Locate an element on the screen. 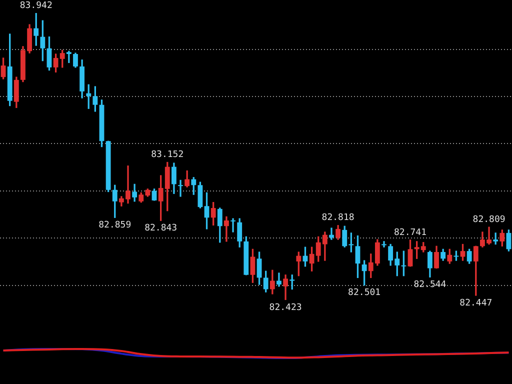 The height and width of the screenshot is (384, 512). annotation: 82.859 is located at coordinates (115, 225).